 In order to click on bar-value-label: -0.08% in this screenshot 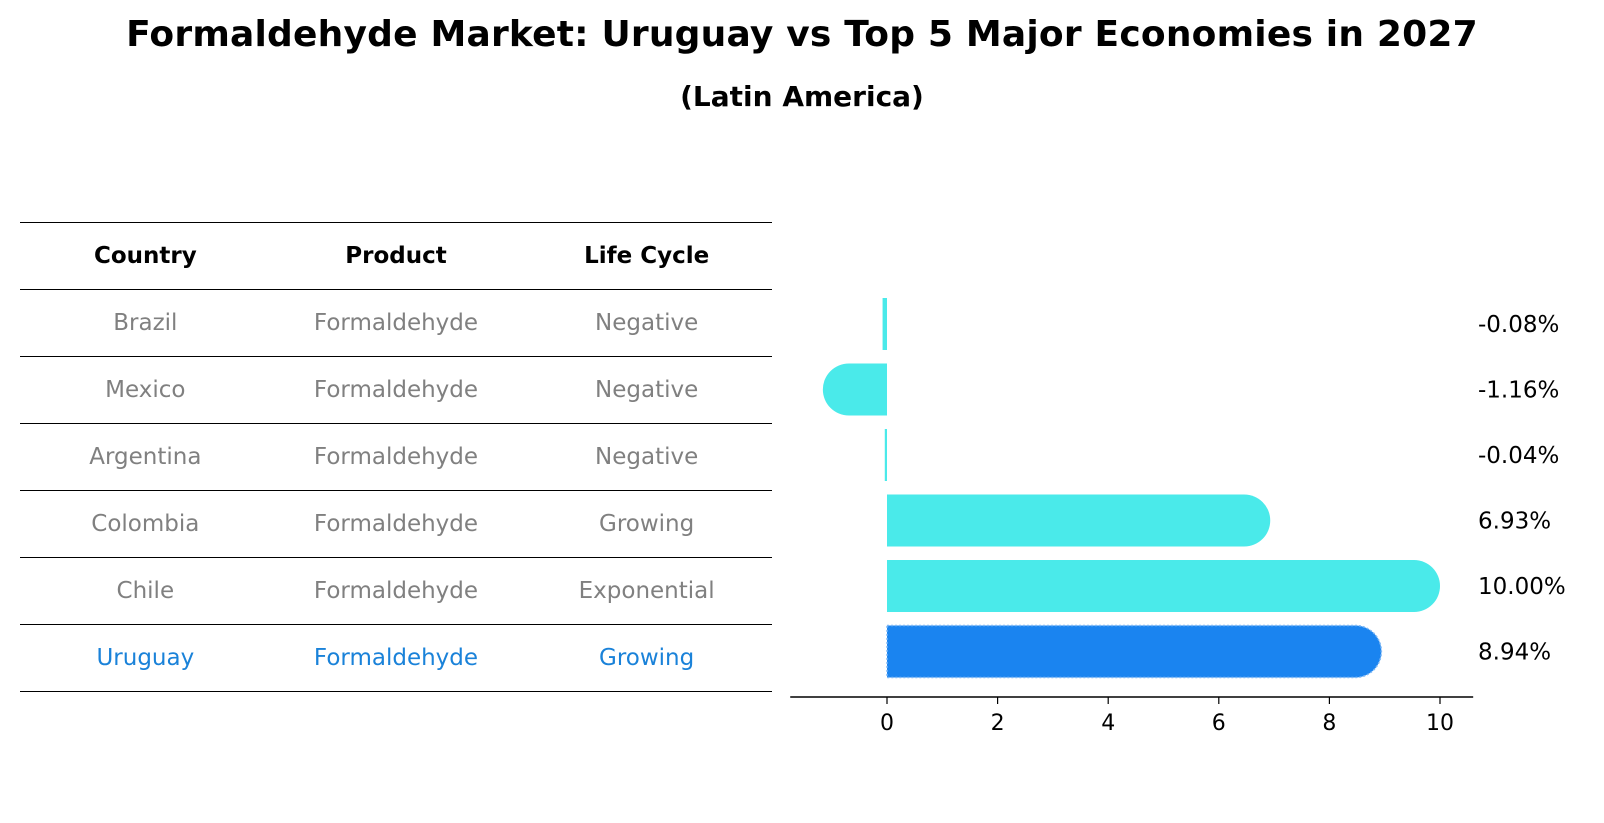, I will do `click(1518, 325)`.